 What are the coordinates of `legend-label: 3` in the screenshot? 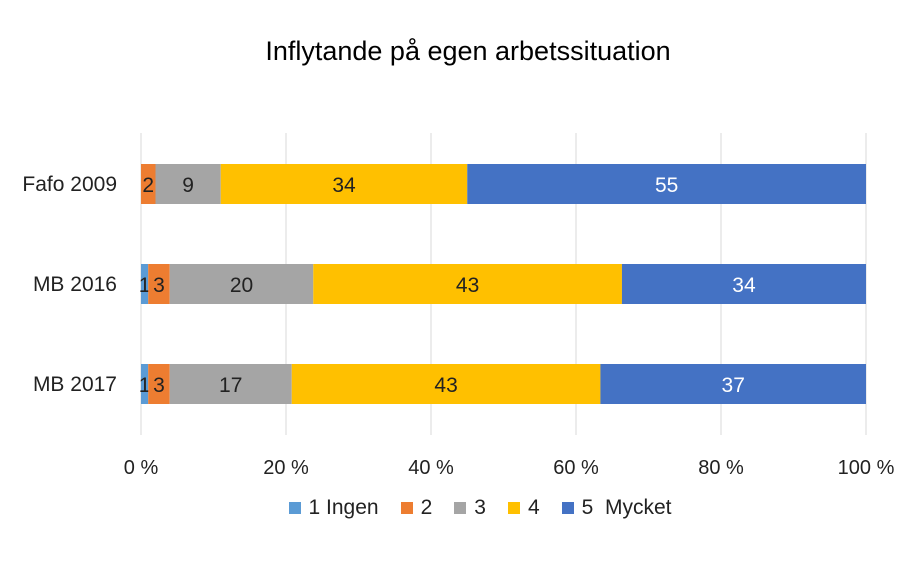 It's located at (480, 507).